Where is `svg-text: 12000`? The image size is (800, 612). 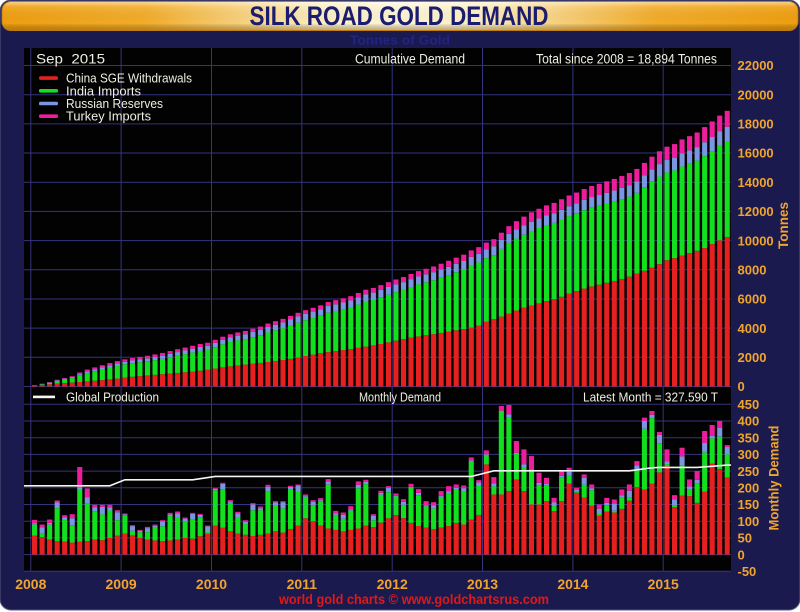
svg-text: 12000 is located at coordinates (756, 211).